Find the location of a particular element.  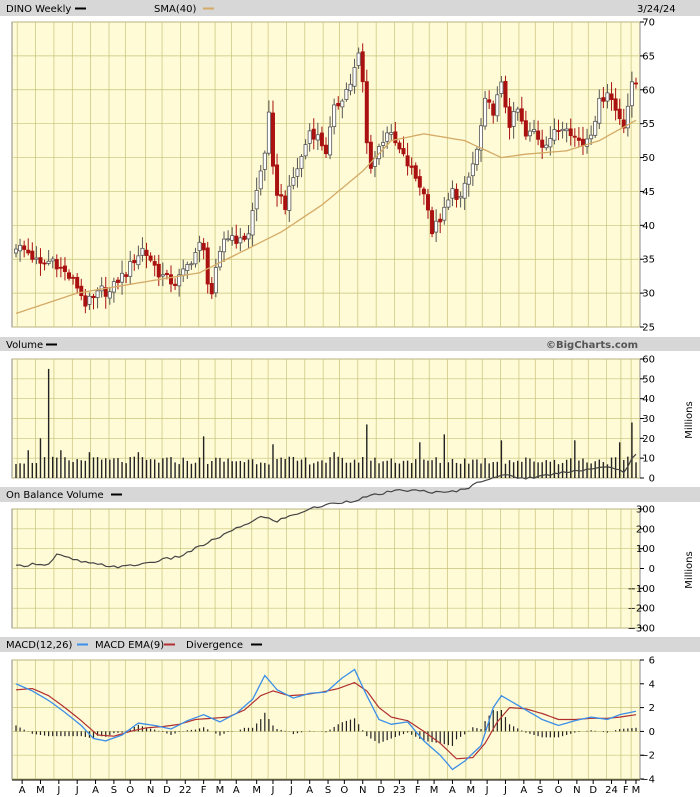

macd-line is located at coordinates (326, 719).